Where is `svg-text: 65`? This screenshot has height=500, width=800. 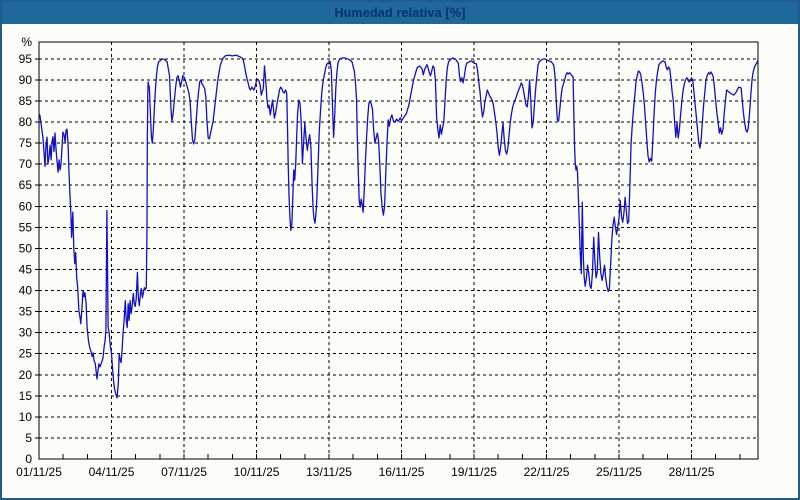 svg-text: 65 is located at coordinates (26, 185).